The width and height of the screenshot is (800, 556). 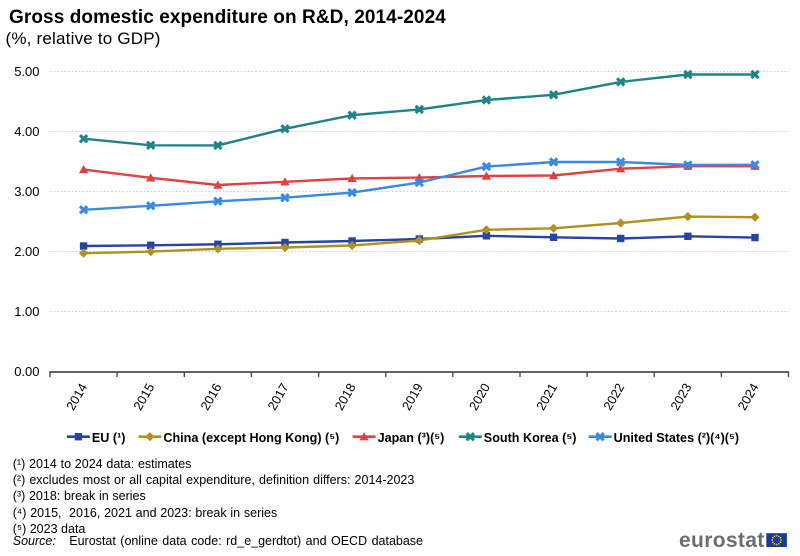 I want to click on svg-text: 2018, so click(x=344, y=397).